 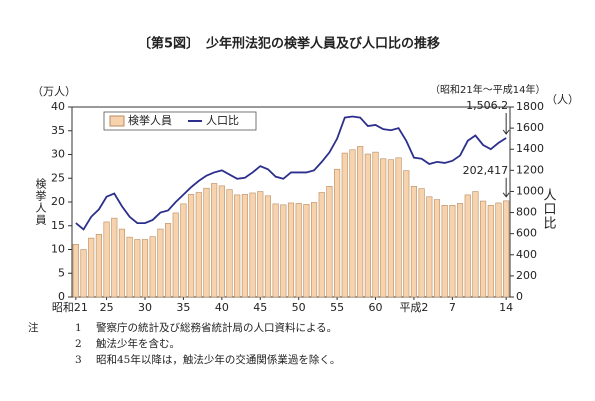 I want to click on legend-swatch, so click(x=117, y=121).